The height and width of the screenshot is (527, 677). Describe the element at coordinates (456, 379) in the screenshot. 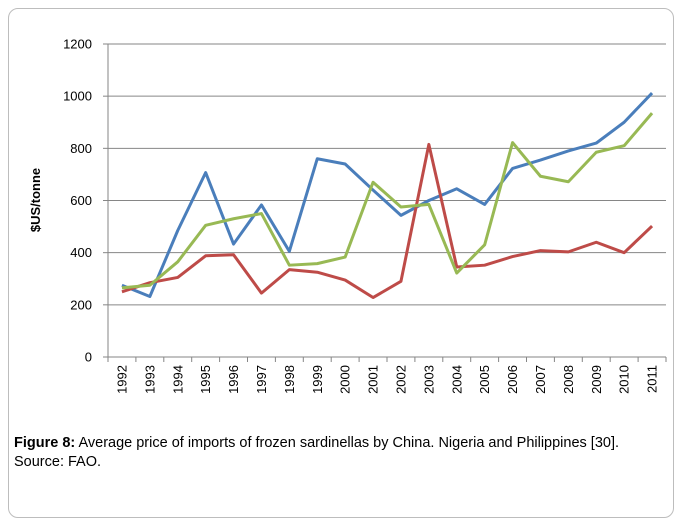

I see `x-tick-label: 2004` at that location.